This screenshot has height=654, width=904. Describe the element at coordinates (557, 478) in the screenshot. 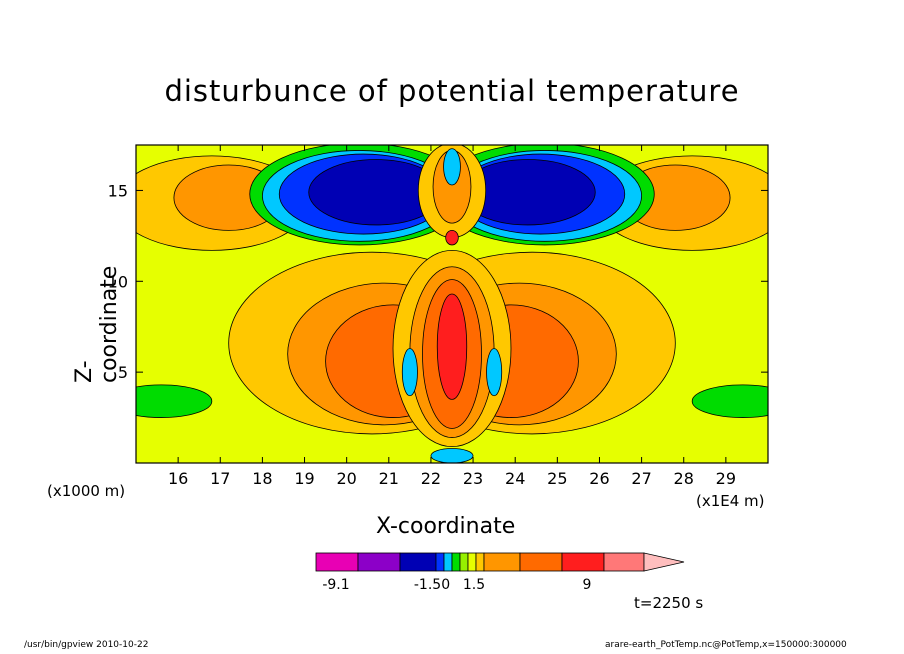

I see `x-tick-label: 25` at that location.